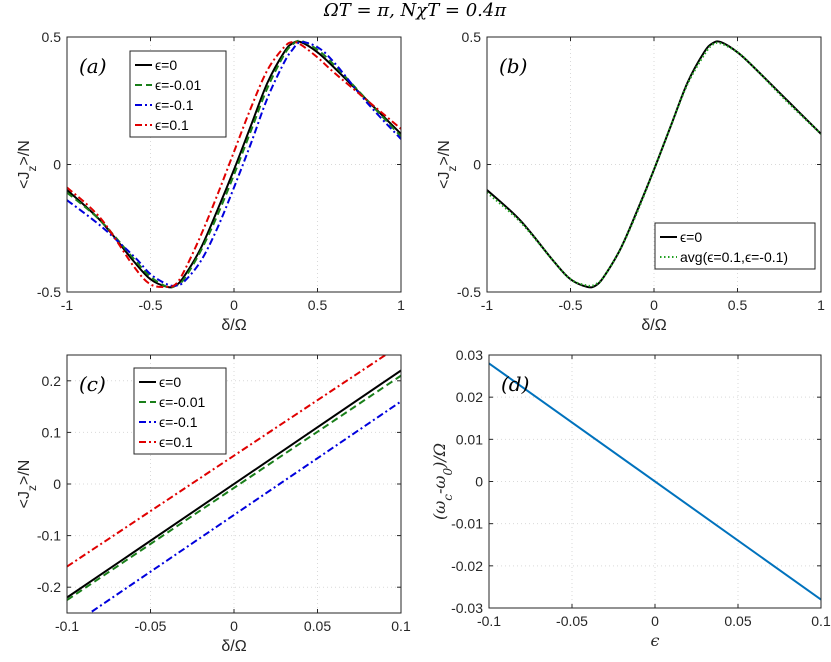 The width and height of the screenshot is (831, 662). Describe the element at coordinates (415, 10) in the screenshot. I see `figure-title: ΩT = π, NχT = 0.4π` at that location.